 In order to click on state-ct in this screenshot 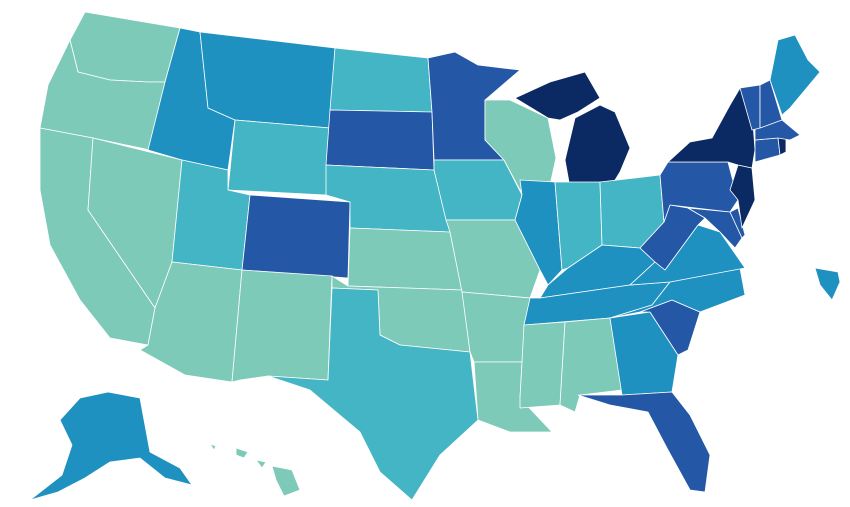, I will do `click(767, 150)`.